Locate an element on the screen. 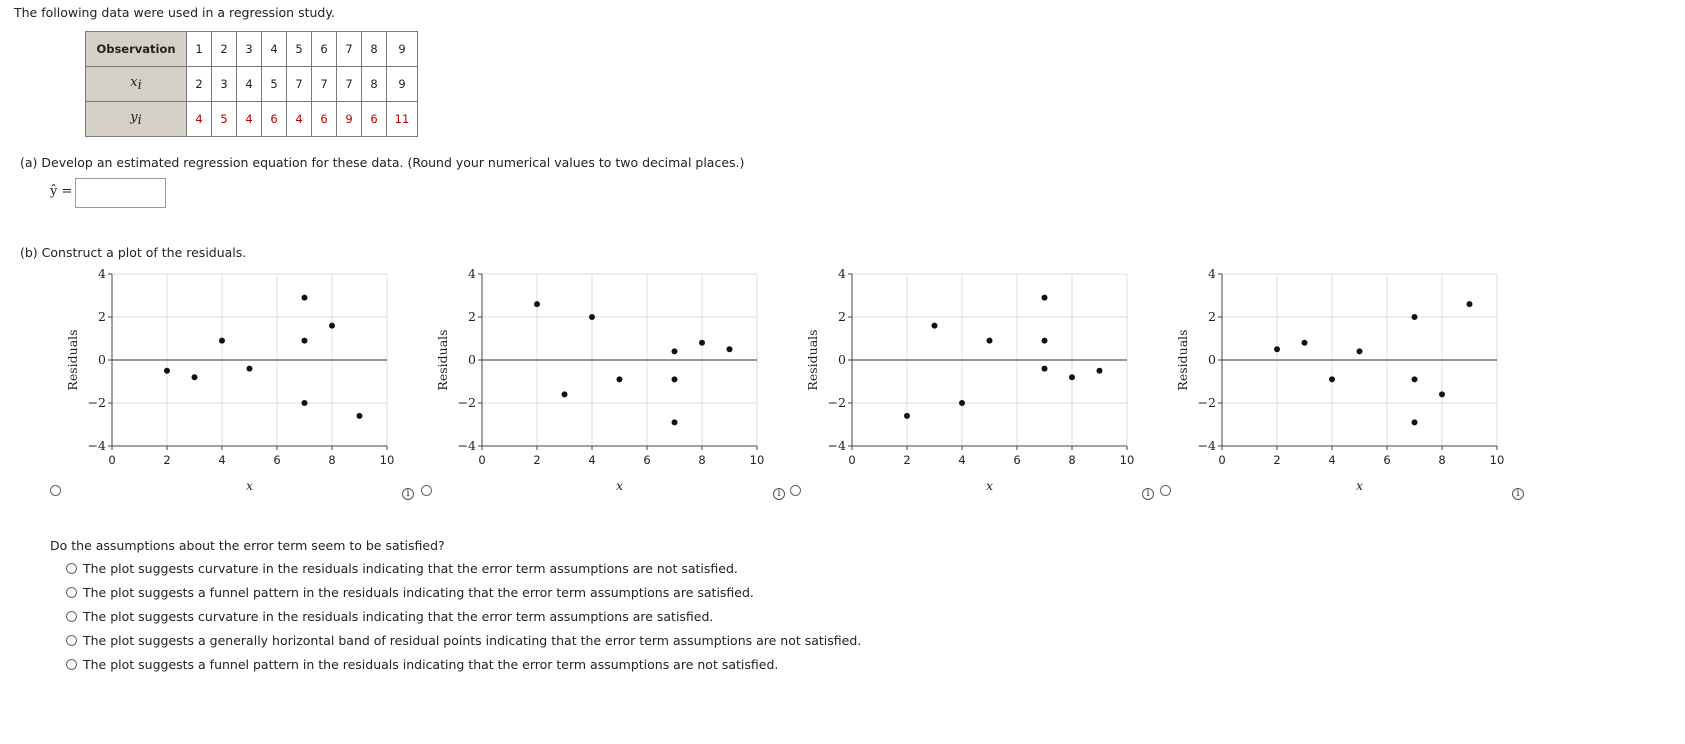  observation-row: Observation 1 2 3 4 5 6 7 8 9 is located at coordinates (251, 49).